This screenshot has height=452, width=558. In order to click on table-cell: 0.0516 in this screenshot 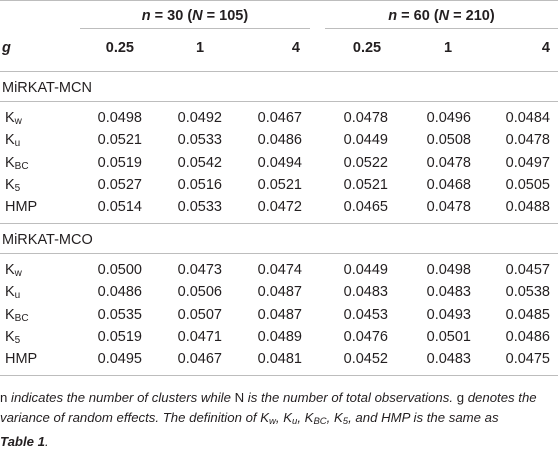, I will do `click(199, 185)`.